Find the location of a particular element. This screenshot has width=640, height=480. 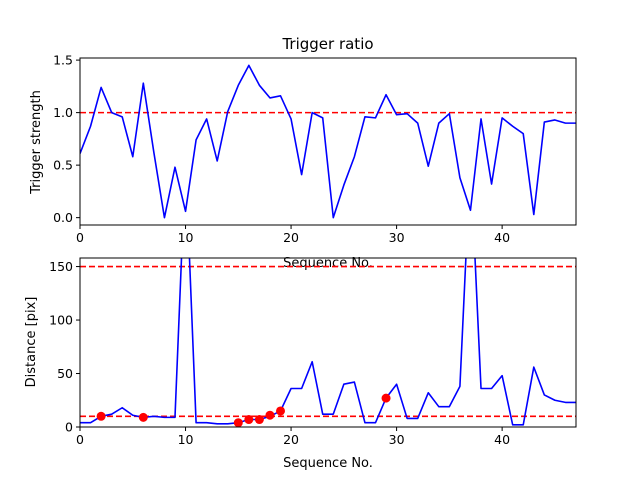

x-axis-label: Sequence No. is located at coordinates (328, 463).